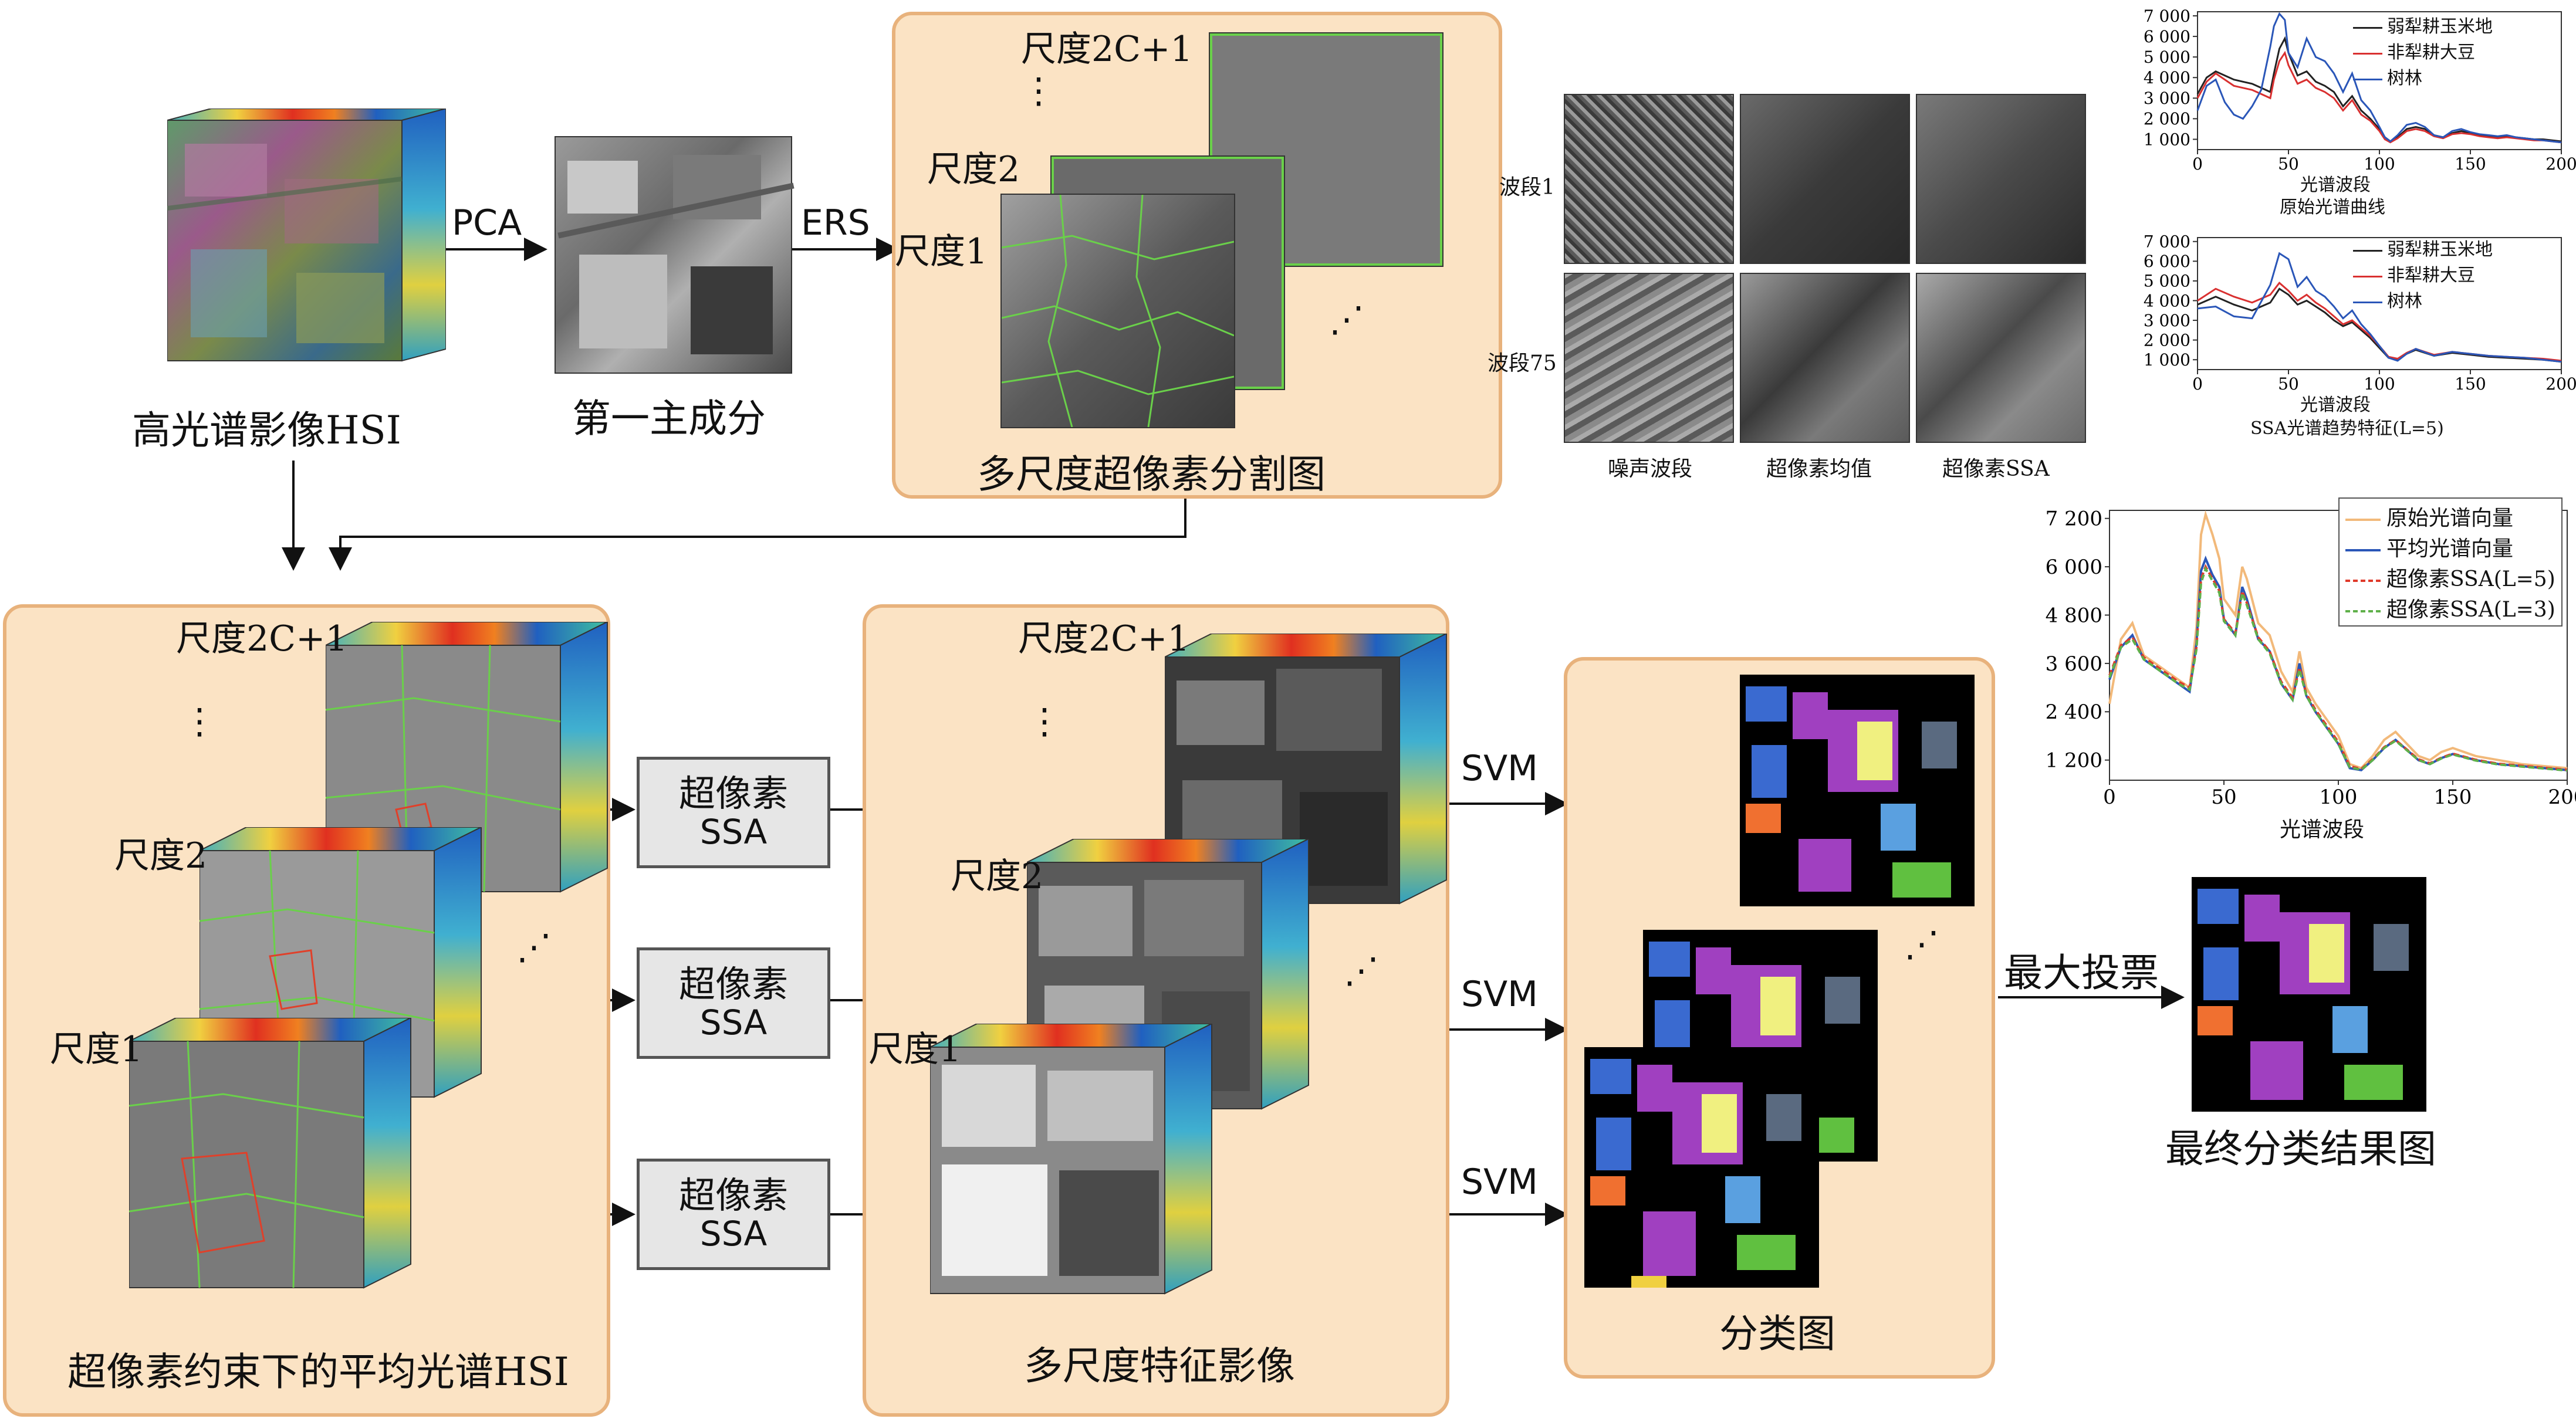 This screenshot has height=1422, width=2576. What do you see at coordinates (835, 222) in the screenshot?
I see `ers-label: ERS` at bounding box center [835, 222].